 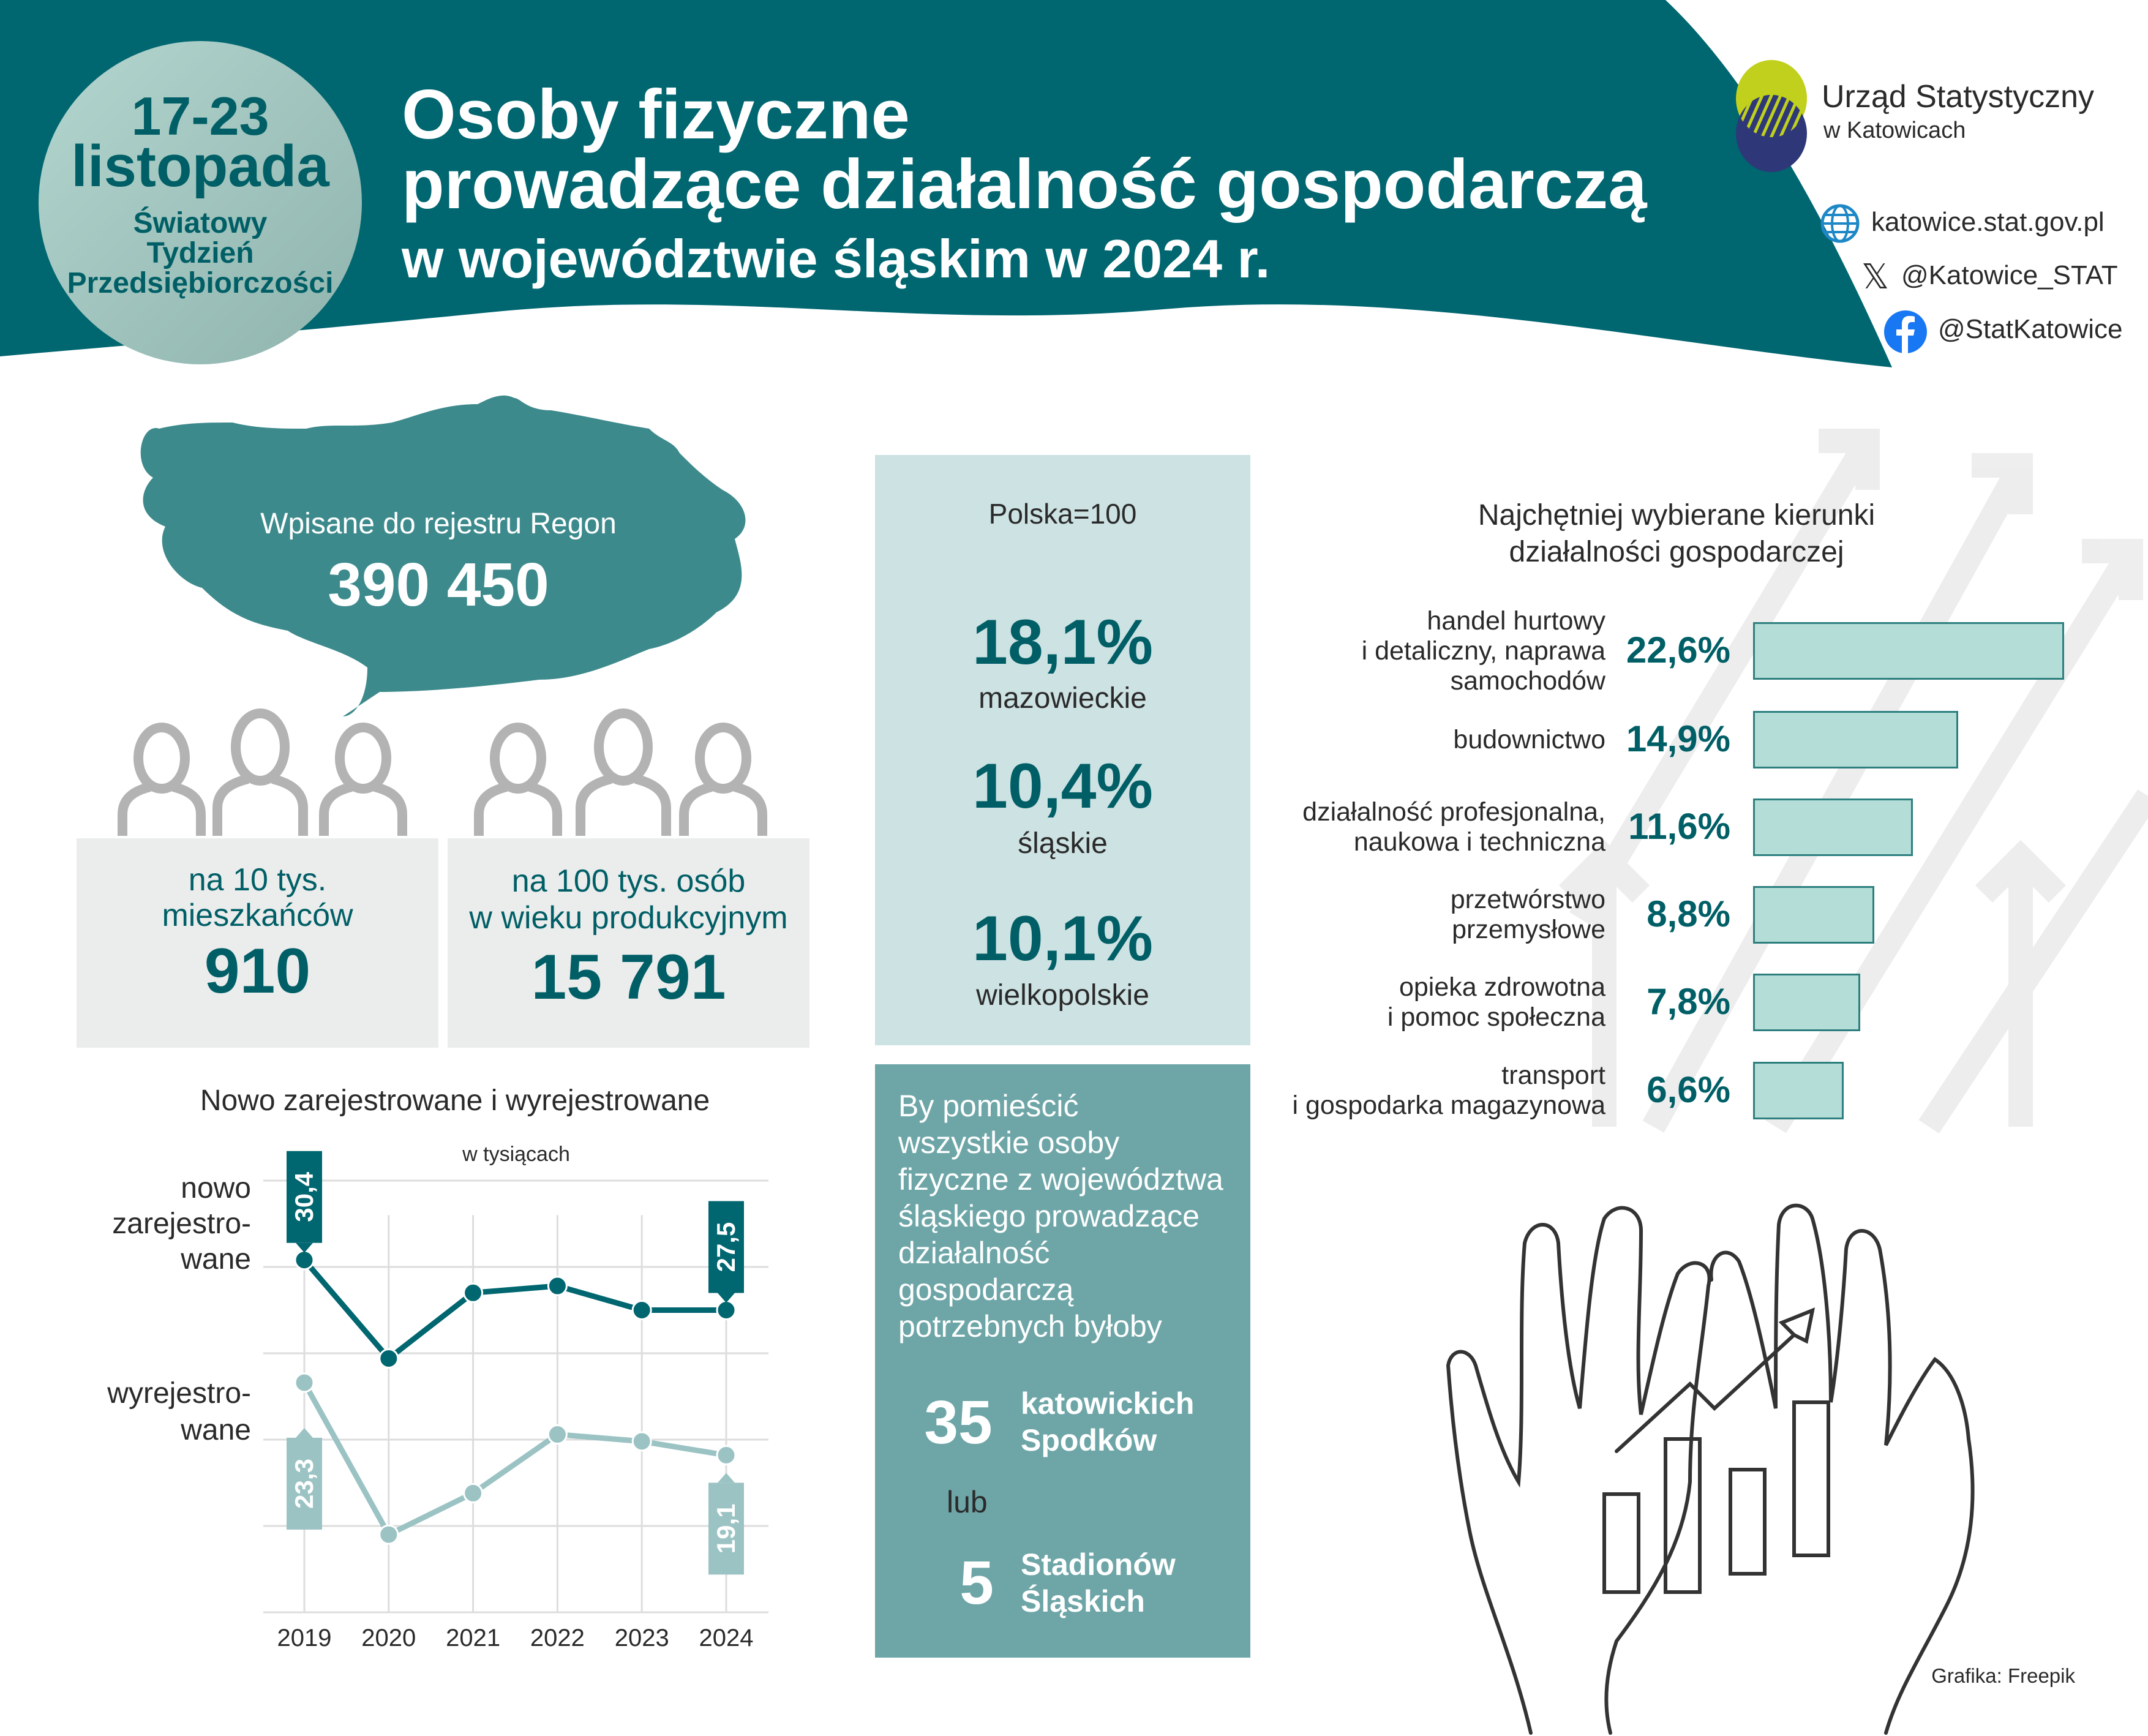 I want to click on bar-category-label: budownictwo, so click(x=1529, y=740).